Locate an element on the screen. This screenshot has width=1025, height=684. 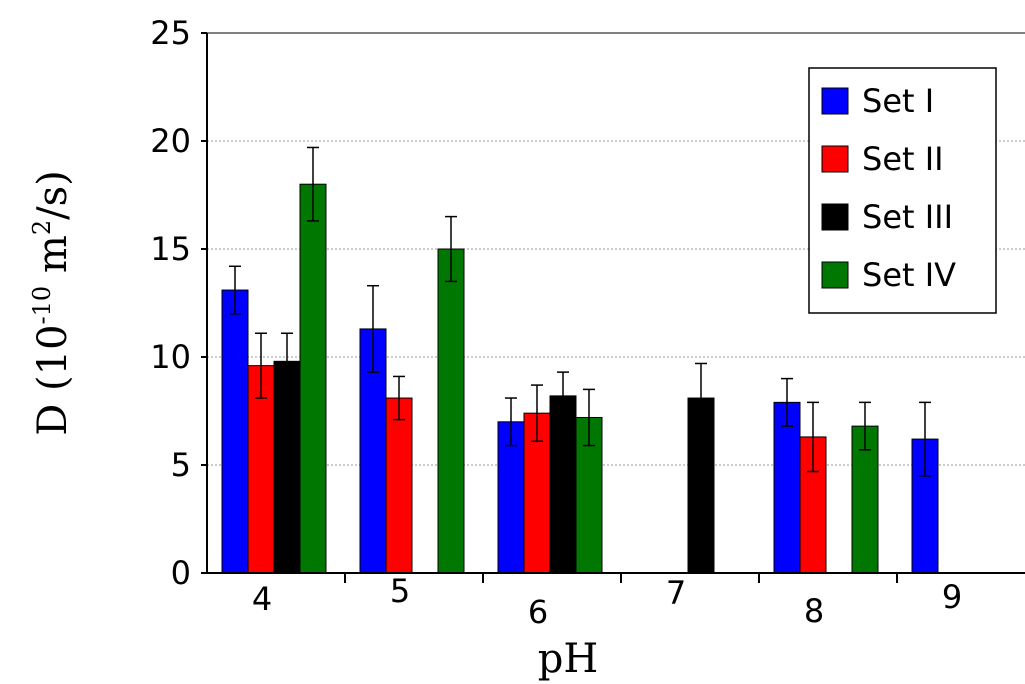
legend-label: Set III is located at coordinates (907, 217).